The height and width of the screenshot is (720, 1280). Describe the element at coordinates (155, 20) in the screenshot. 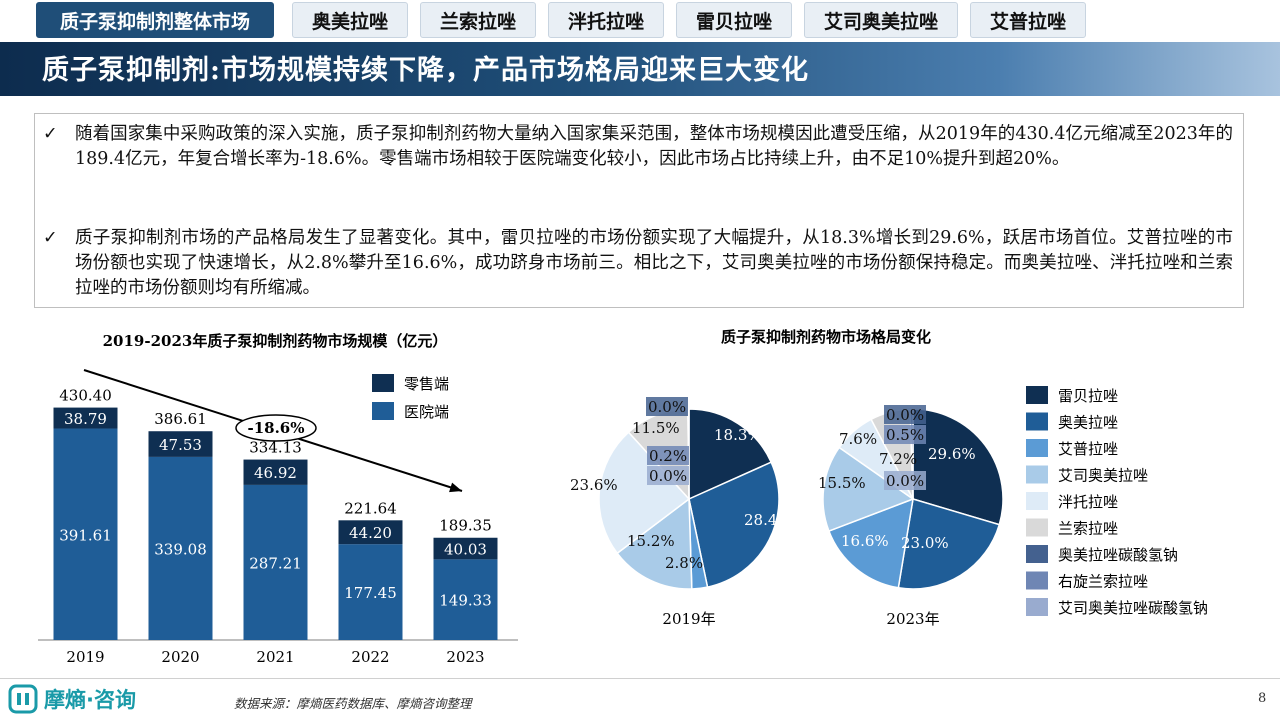

I see `tab-ppi-overall: 质子泵抑制剂整体市场` at that location.